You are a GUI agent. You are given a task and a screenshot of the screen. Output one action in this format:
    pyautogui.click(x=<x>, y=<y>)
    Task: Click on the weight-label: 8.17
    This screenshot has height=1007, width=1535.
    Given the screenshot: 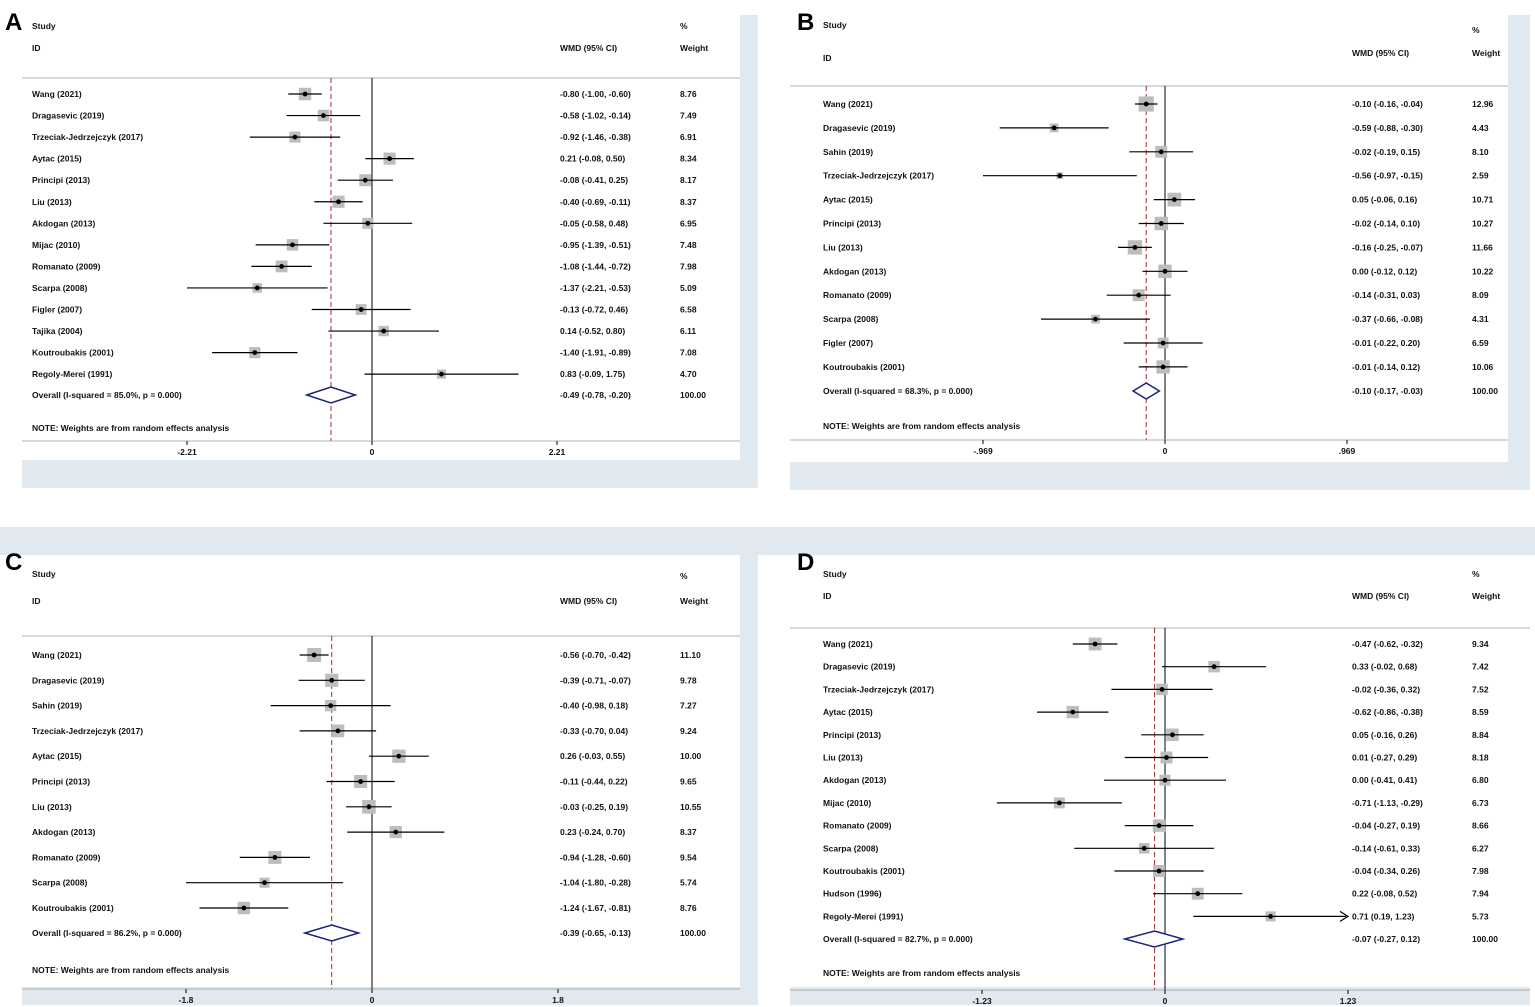 What is the action you would take?
    pyautogui.click(x=688, y=180)
    